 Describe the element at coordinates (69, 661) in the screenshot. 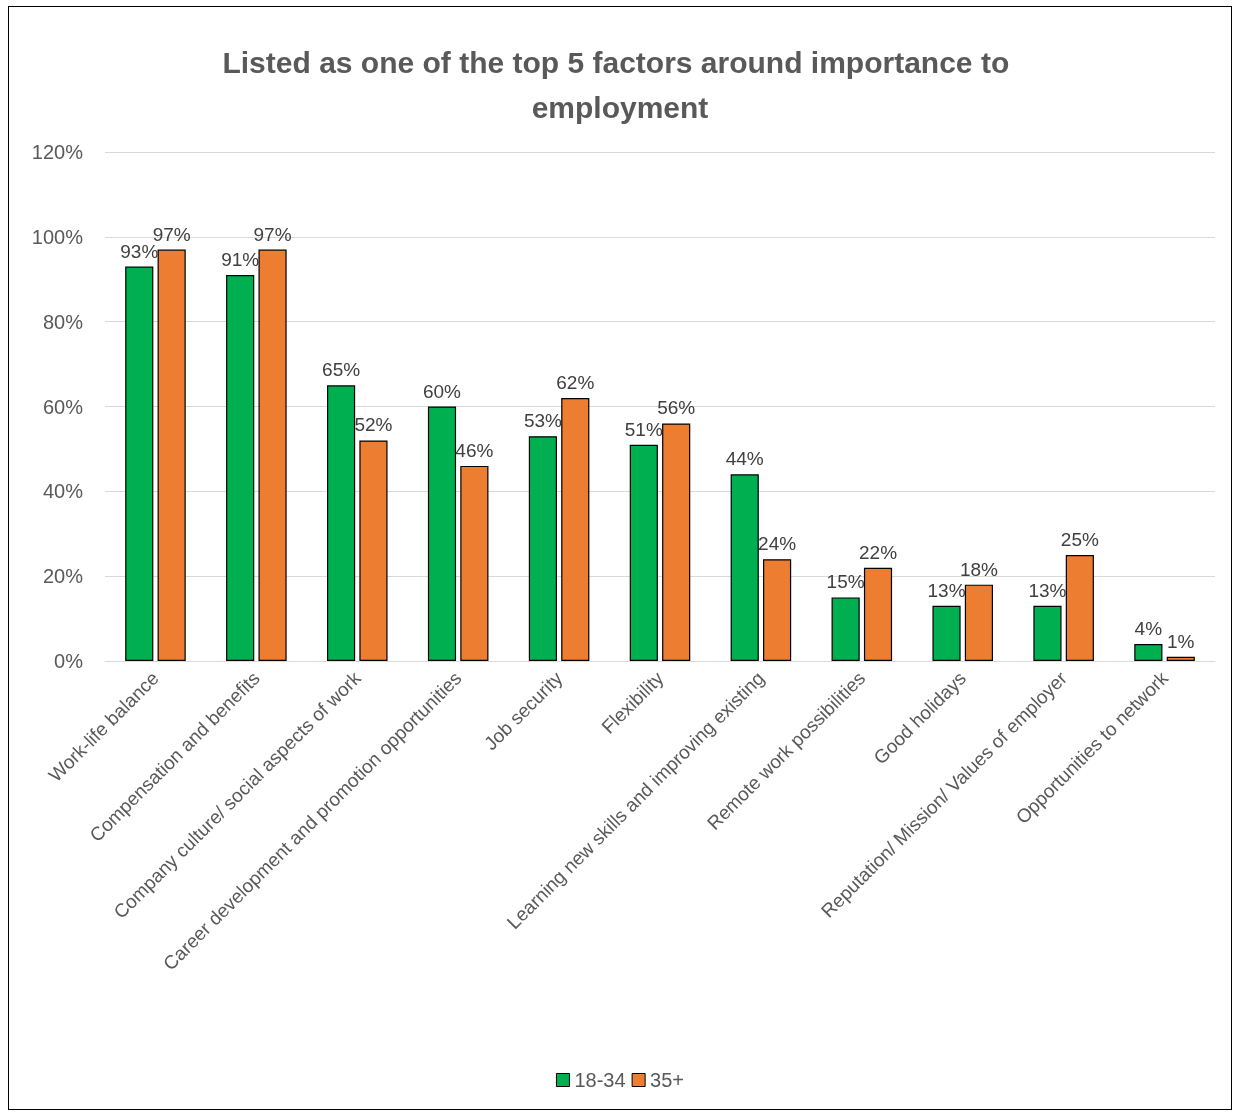

I see `y-tick-label: 0%` at that location.